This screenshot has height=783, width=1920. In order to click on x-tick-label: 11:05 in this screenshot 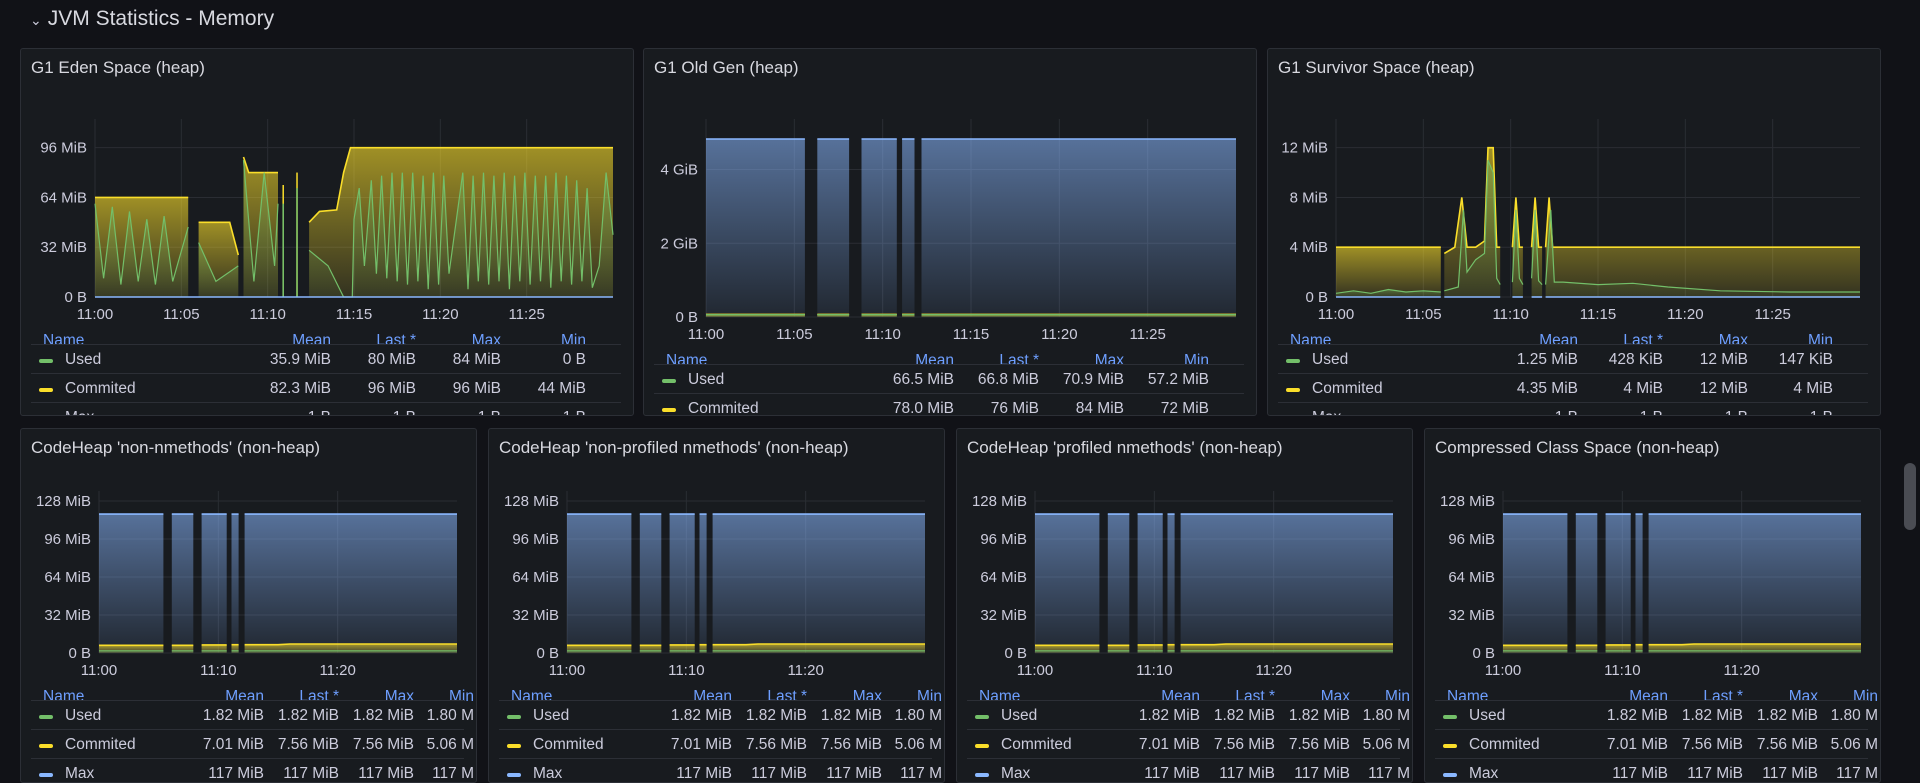, I will do `click(1423, 314)`.